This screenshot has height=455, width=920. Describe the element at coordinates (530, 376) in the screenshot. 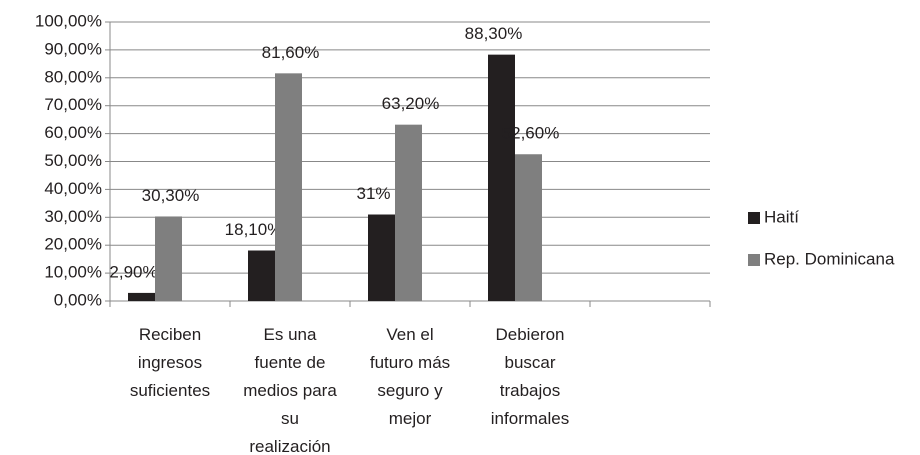

I see `x-tick-label: Debieron buscar trabajos informales` at that location.